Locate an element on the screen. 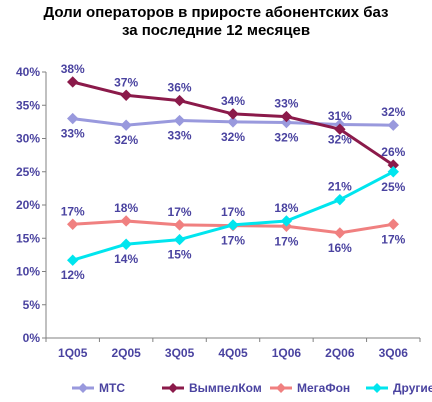 This screenshot has height=402, width=432. data-label: 36% is located at coordinates (180, 88).